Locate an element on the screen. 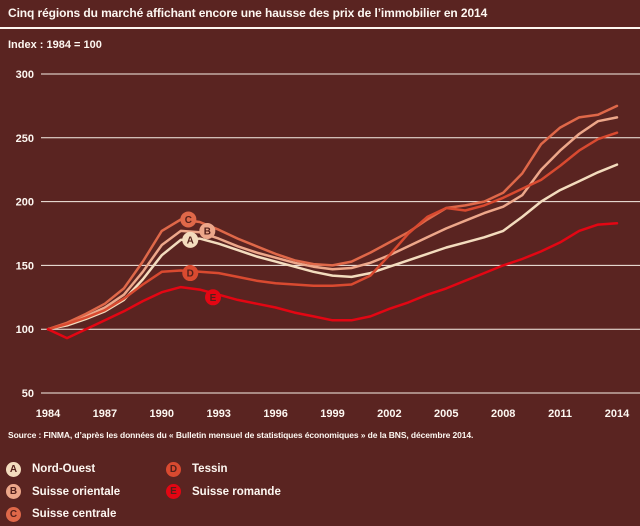  legend-item-B: B Suisse orientale is located at coordinates (63, 492).